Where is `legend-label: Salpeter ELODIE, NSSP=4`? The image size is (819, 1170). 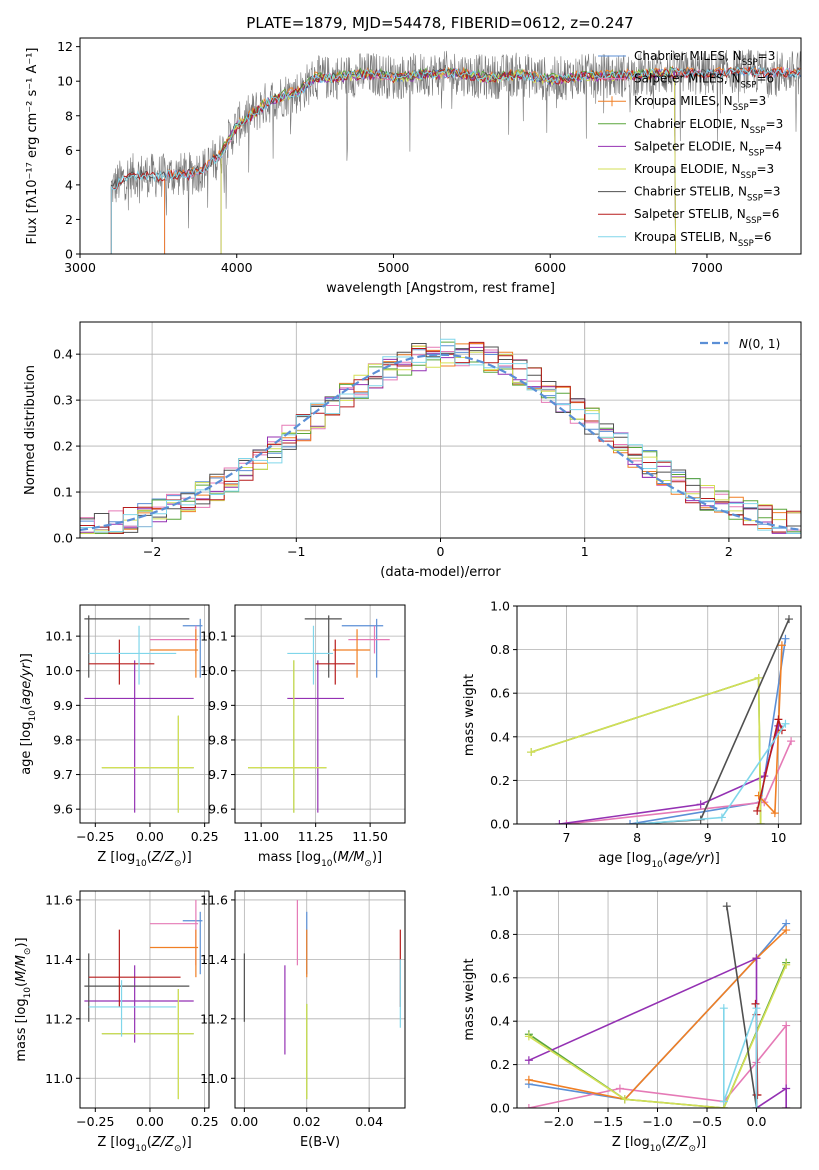 legend-label: Salpeter ELODIE, NSSP=4 is located at coordinates (708, 148).